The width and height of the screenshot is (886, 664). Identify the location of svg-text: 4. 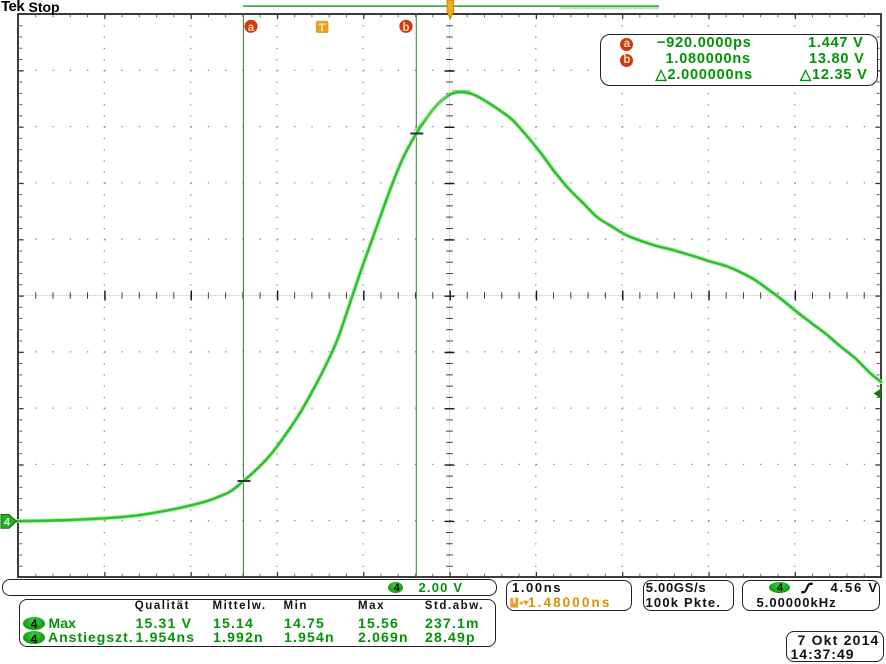
(7, 523).